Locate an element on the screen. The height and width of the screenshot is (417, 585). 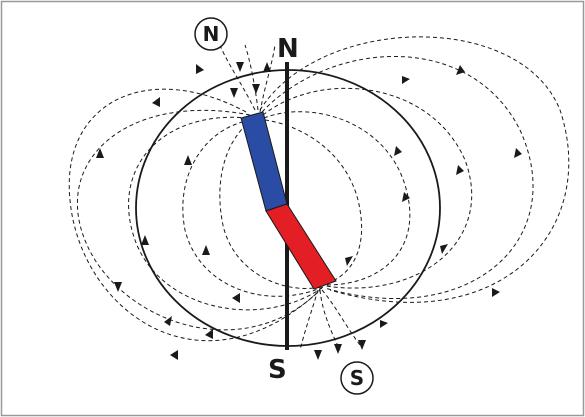
magnetic-north-circle is located at coordinates (211, 34).